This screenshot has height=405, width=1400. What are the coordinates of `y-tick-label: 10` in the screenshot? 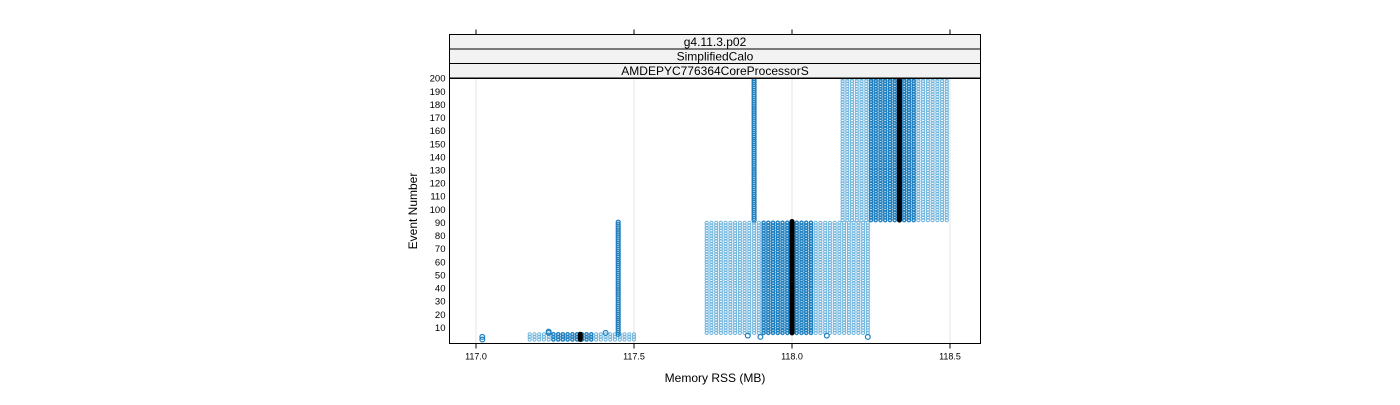 It's located at (440, 328).